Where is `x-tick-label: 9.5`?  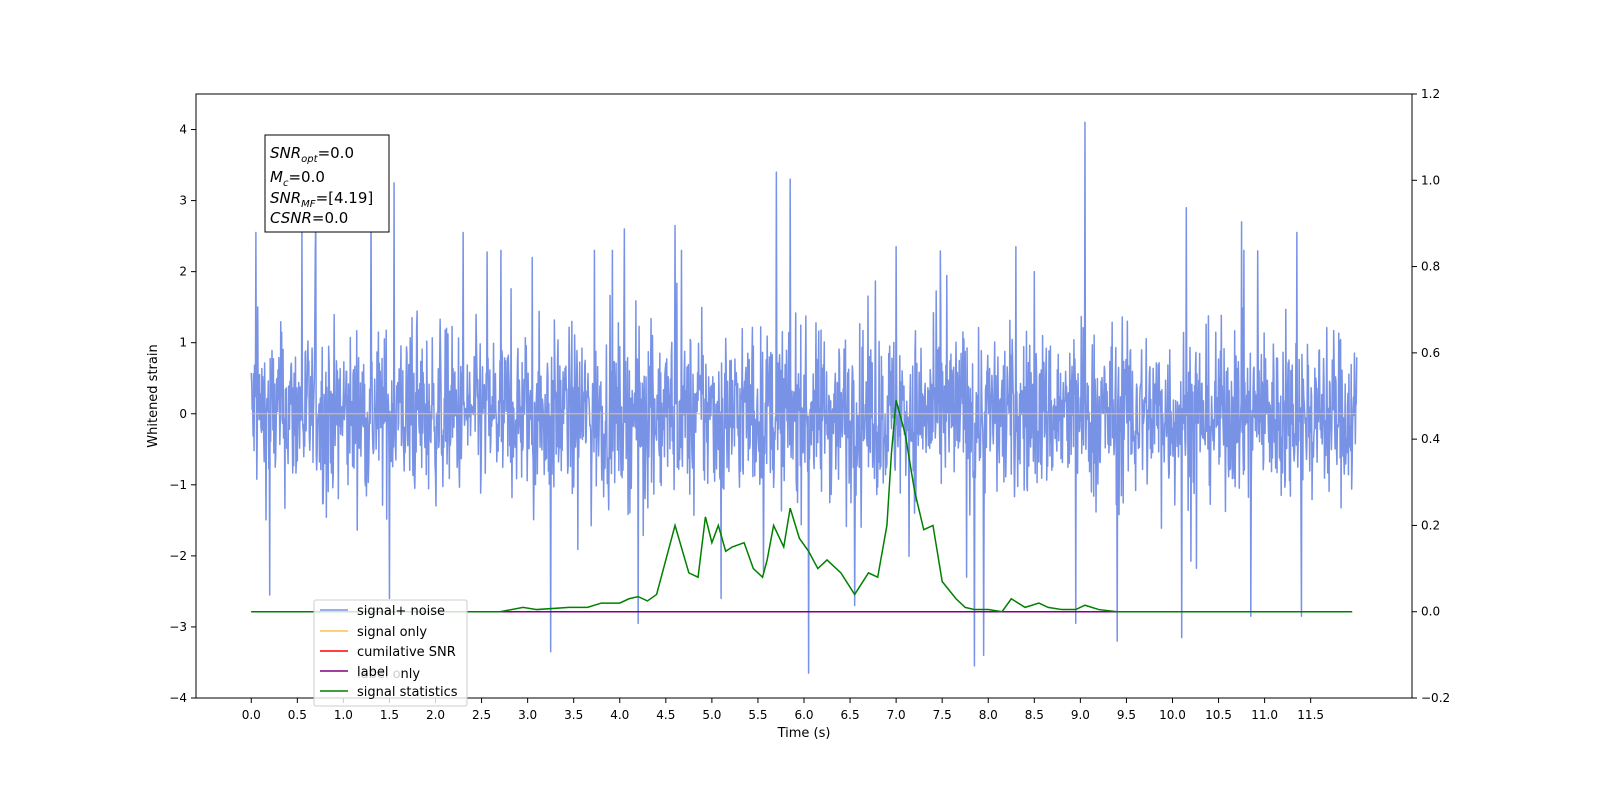
x-tick-label: 9.5 is located at coordinates (1126, 715).